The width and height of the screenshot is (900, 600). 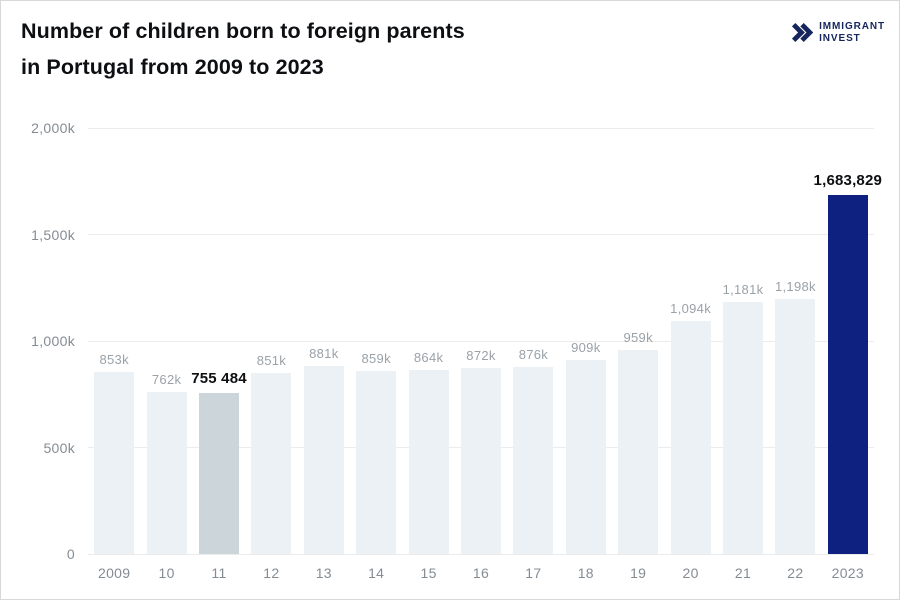 I want to click on bar-value-label-21: 1,181k, so click(x=743, y=289).